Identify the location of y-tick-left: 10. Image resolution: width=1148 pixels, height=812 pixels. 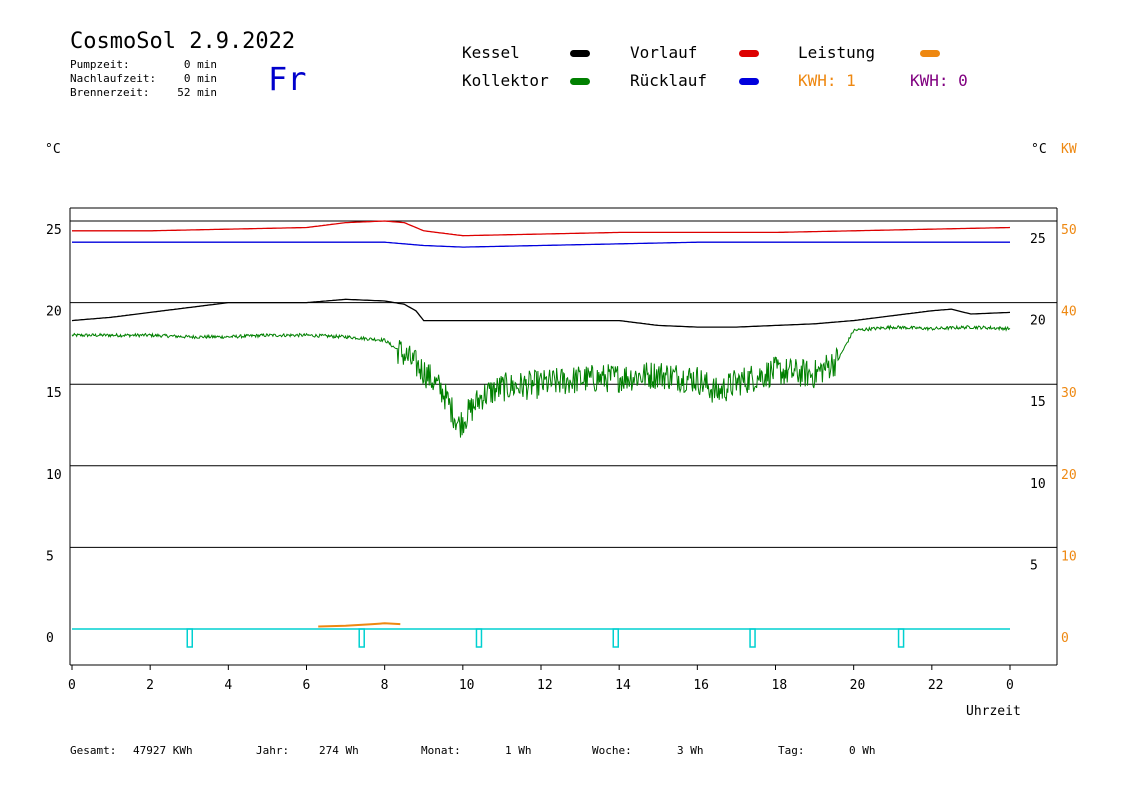
(54, 475).